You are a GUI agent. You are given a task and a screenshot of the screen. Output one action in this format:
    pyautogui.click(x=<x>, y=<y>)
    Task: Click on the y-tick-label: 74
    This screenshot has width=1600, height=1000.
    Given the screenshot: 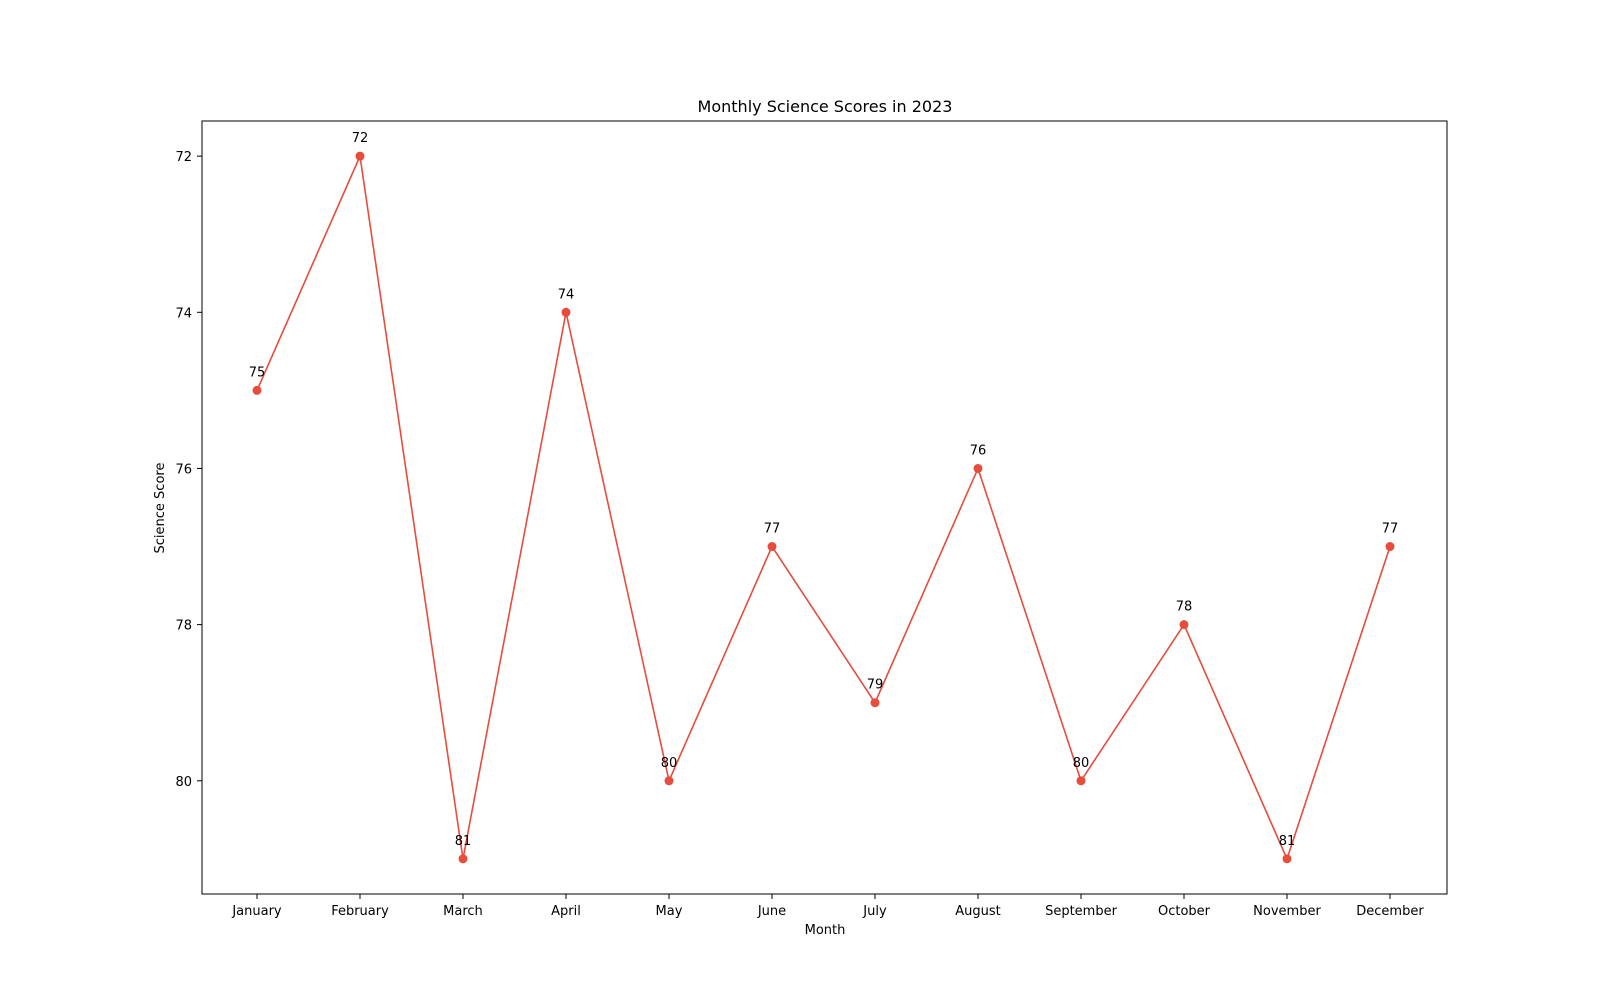 What is the action you would take?
    pyautogui.click(x=183, y=313)
    